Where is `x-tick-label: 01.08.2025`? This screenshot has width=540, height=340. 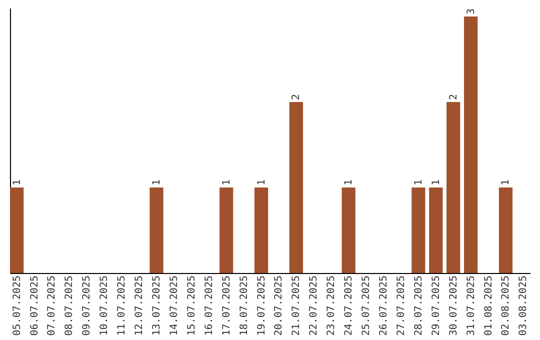 x-tick-label: 01.08.2025 is located at coordinates (488, 306).